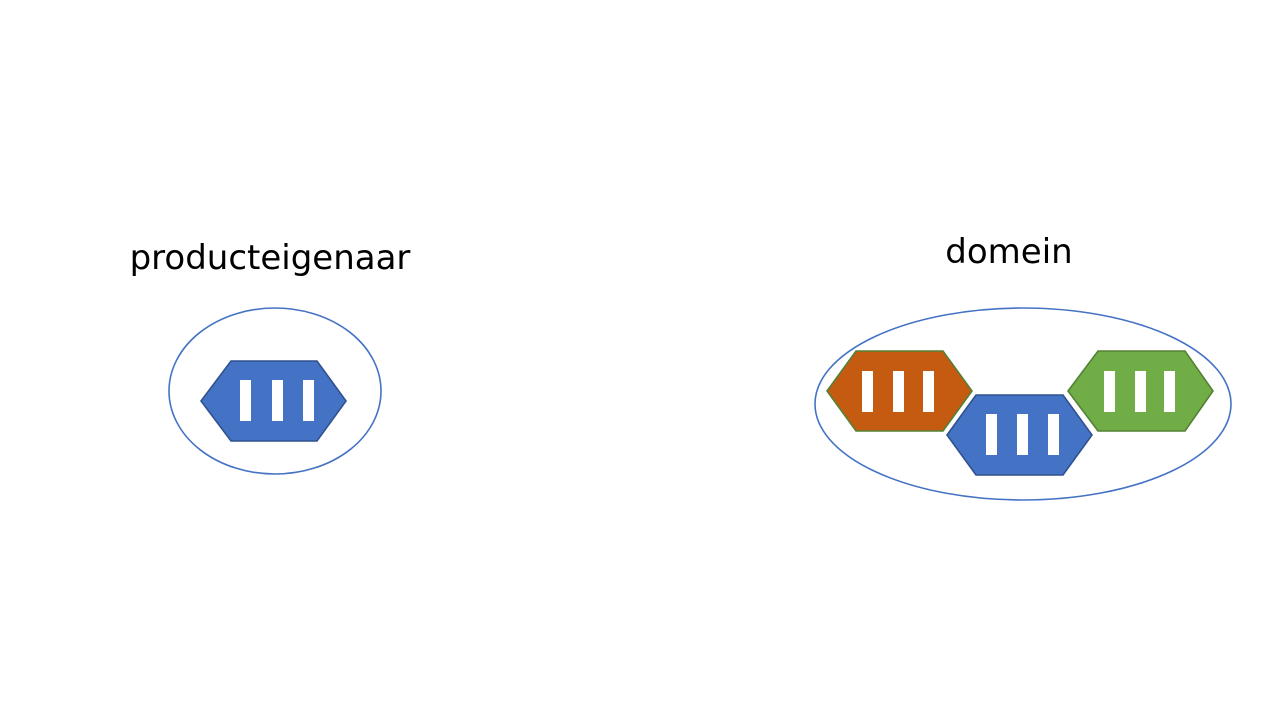 This screenshot has width=1280, height=720. What do you see at coordinates (270, 258) in the screenshot?
I see `label-producteigenaar: producteigenaar` at bounding box center [270, 258].